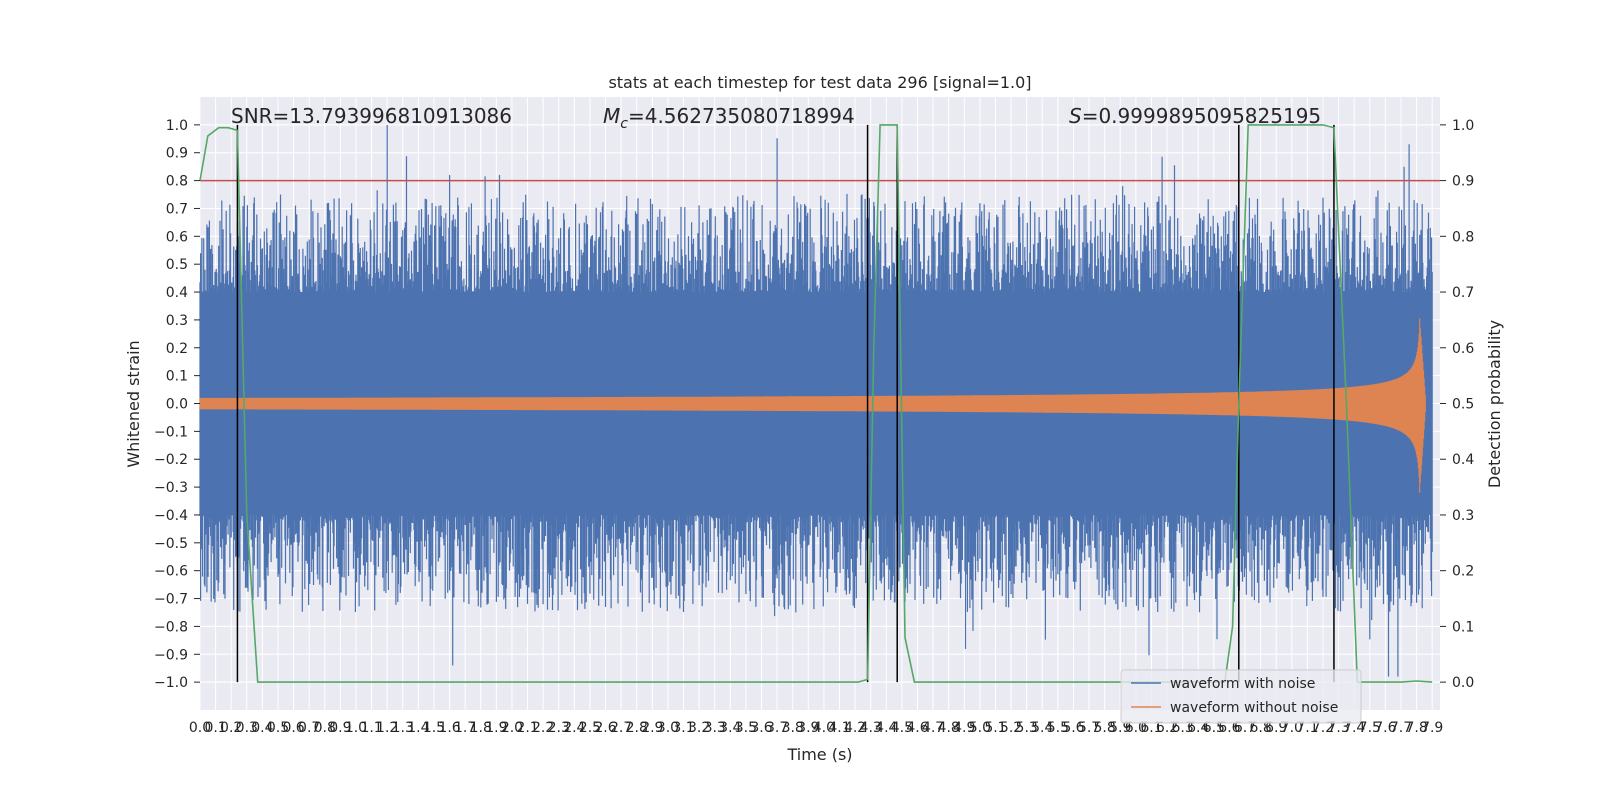  What do you see at coordinates (1401, 728) in the screenshot?
I see `x-tick-label: 7.7` at bounding box center [1401, 728].